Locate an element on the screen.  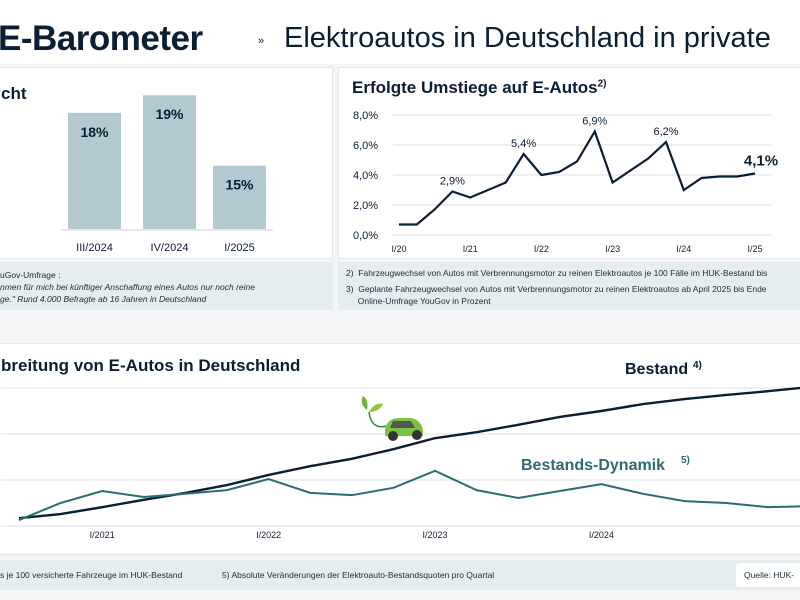
series-label-dynamik: Bestands-Dynamik is located at coordinates (593, 465).